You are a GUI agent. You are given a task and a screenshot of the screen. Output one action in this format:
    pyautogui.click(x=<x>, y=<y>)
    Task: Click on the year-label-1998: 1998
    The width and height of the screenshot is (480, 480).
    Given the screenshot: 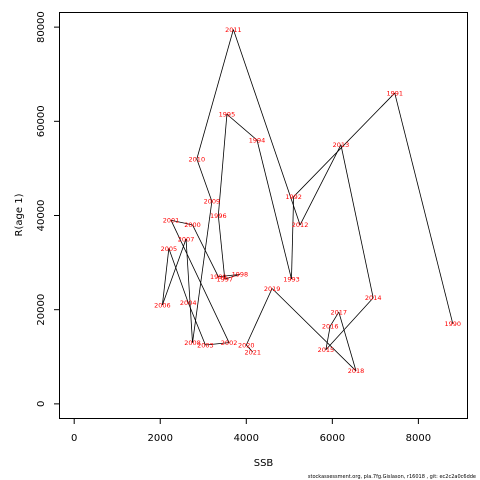 What is the action you would take?
    pyautogui.click(x=240, y=275)
    